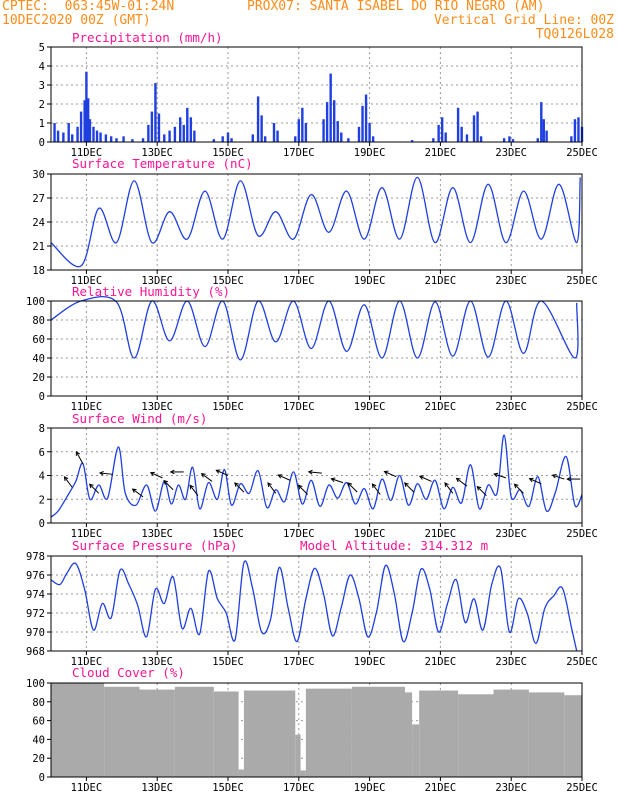 The width and height of the screenshot is (618, 800). I want to click on pressure-xtick-label: 19DEC, so click(370, 662).